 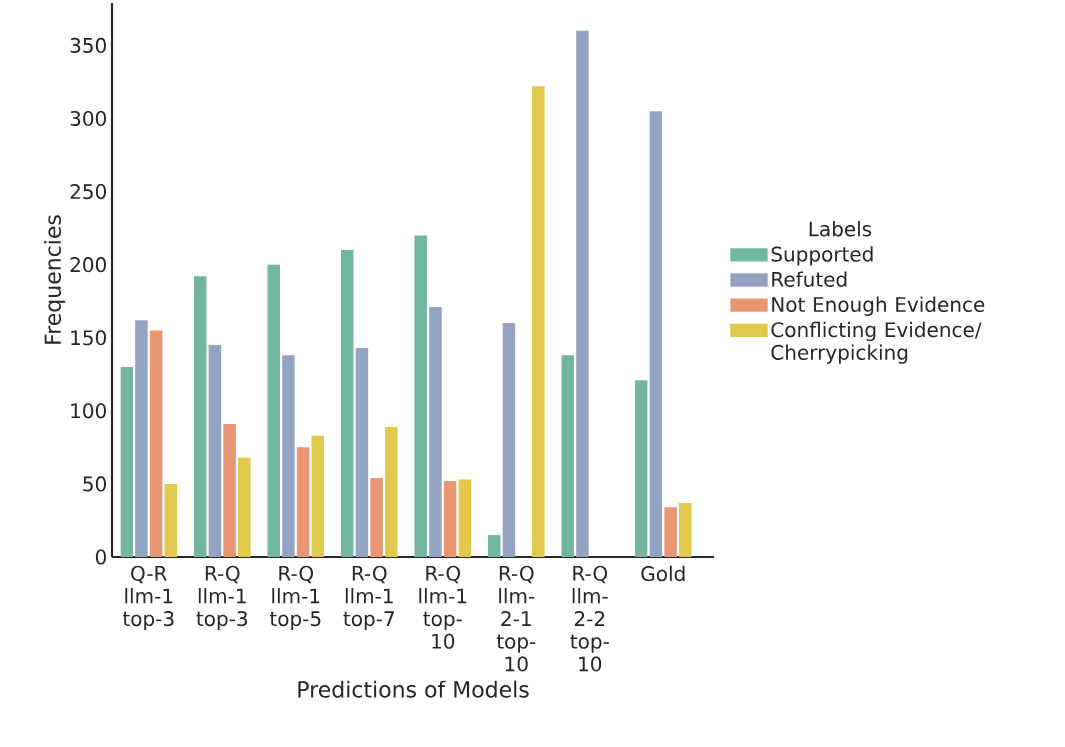 What do you see at coordinates (295, 598) in the screenshot?
I see `x-tick-label: R-Q llm-1 top-5` at bounding box center [295, 598].